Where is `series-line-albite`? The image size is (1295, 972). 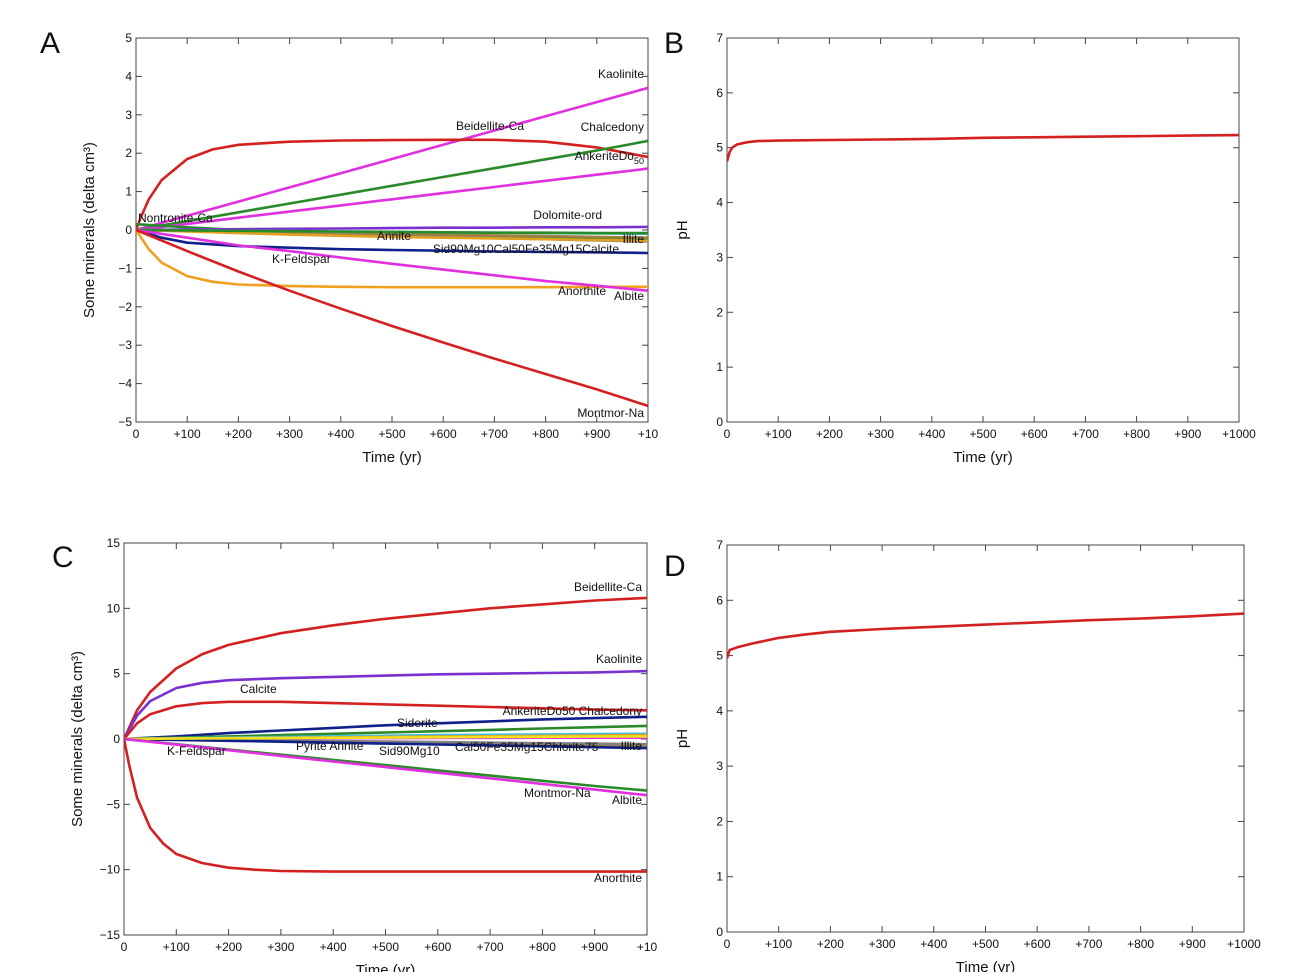 series-line-albite is located at coordinates (392, 260).